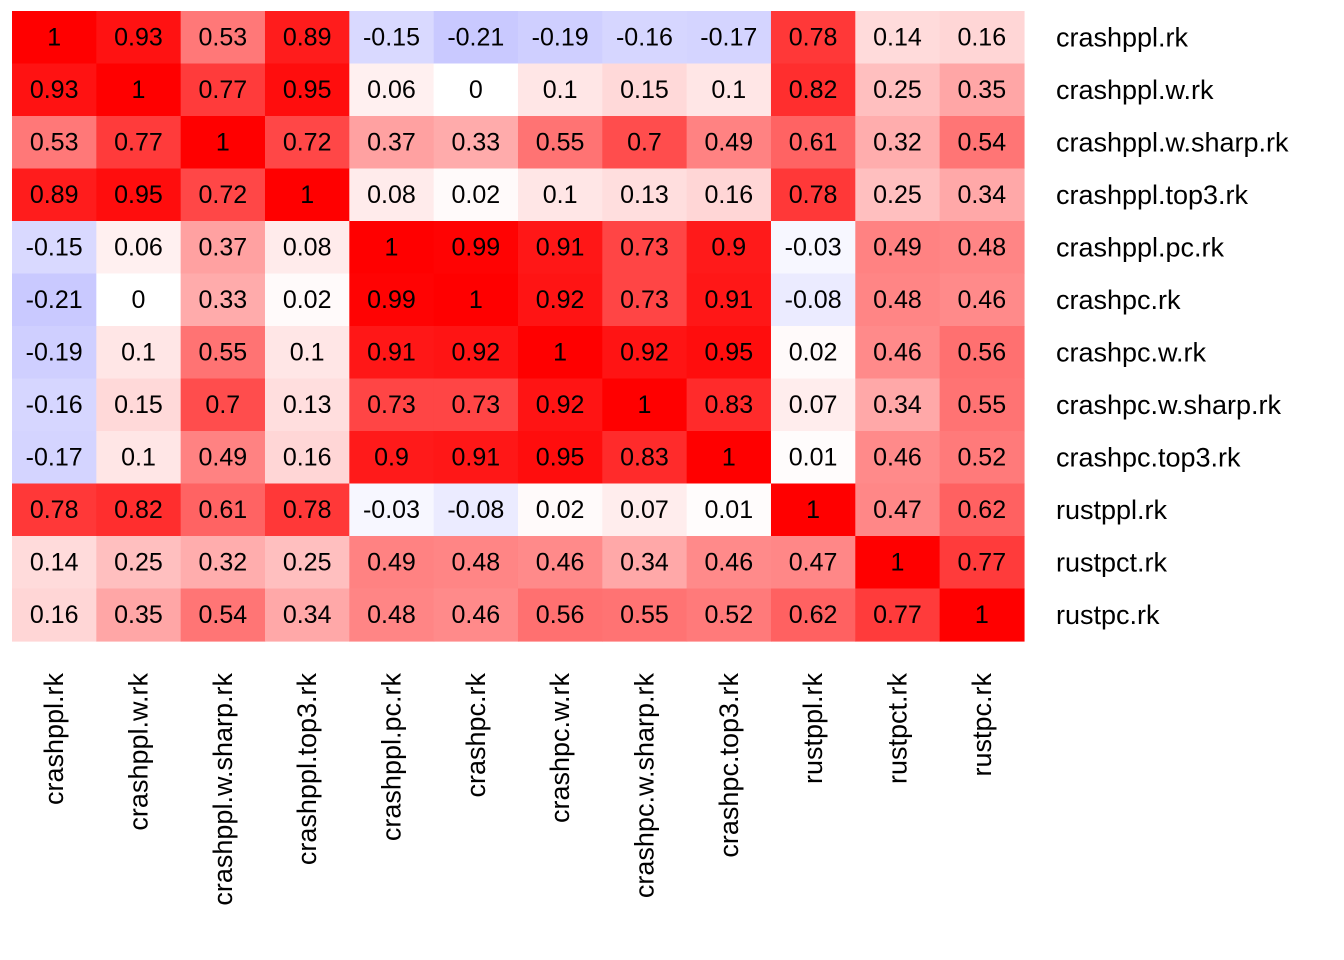 The height and width of the screenshot is (960, 1344). I want to click on column-label: crashppl.rk, so click(54, 739).